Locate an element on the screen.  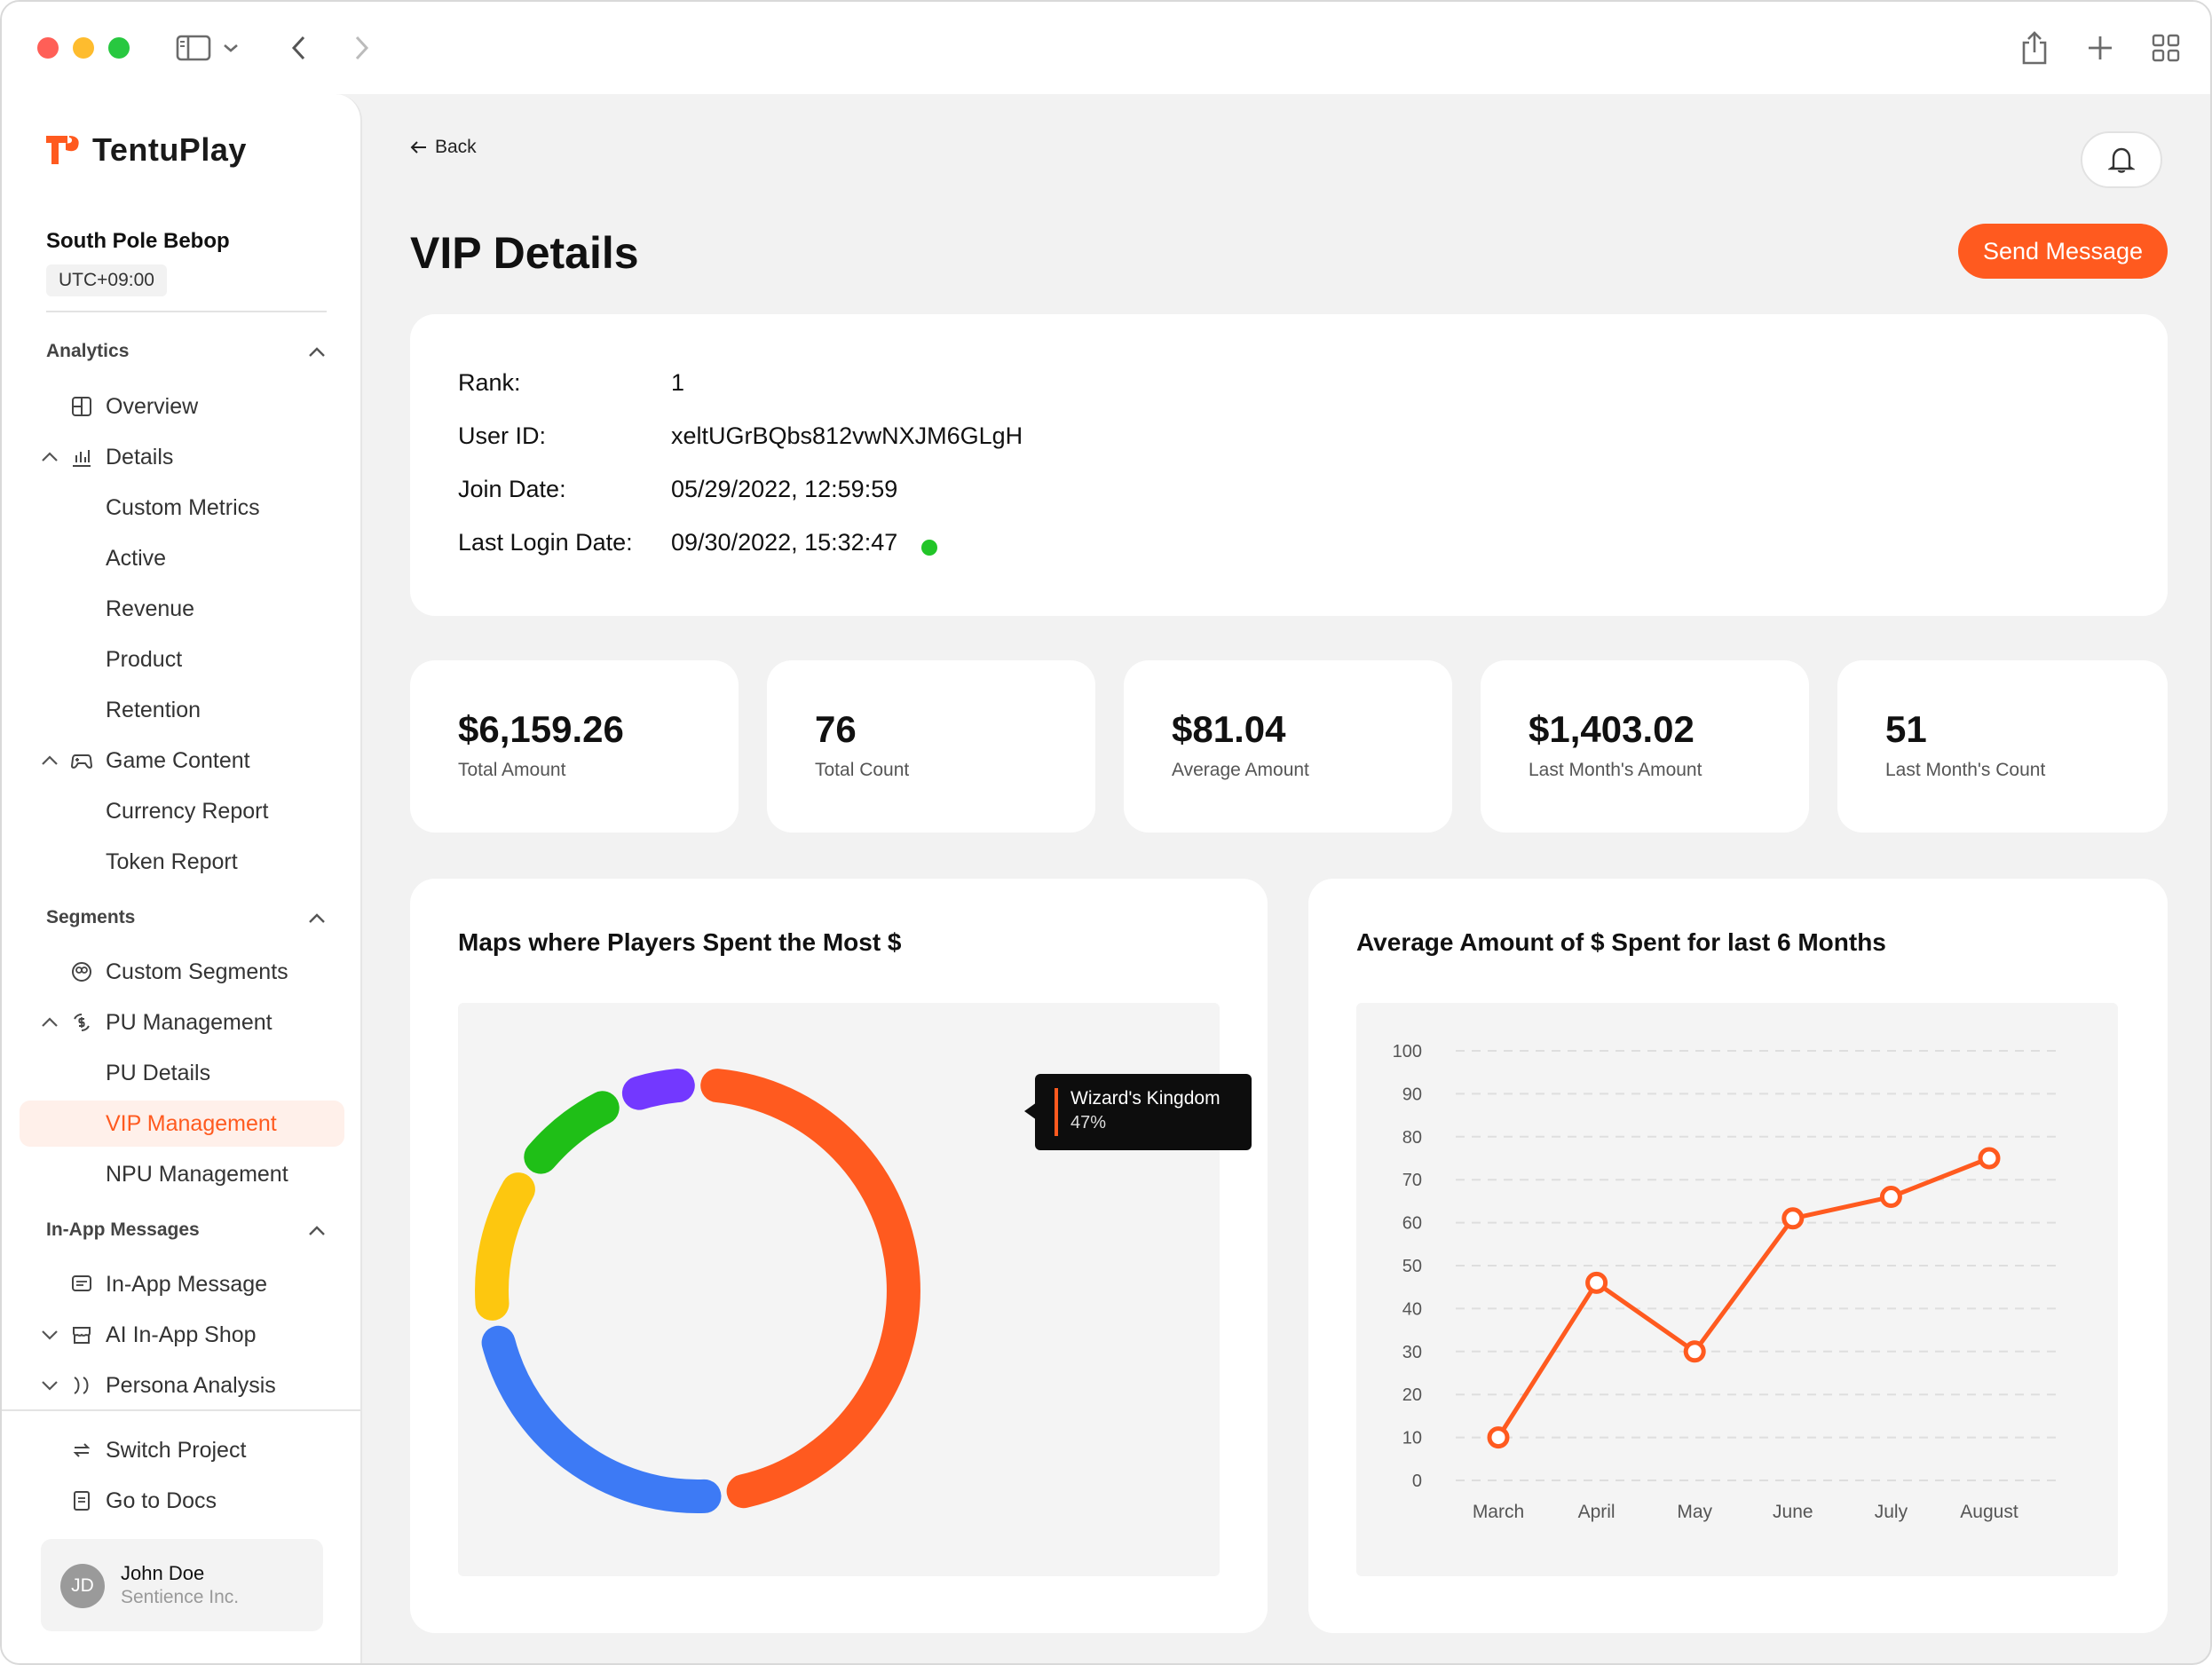
sidebar-item-label: Switch Project is located at coordinates (176, 1450).